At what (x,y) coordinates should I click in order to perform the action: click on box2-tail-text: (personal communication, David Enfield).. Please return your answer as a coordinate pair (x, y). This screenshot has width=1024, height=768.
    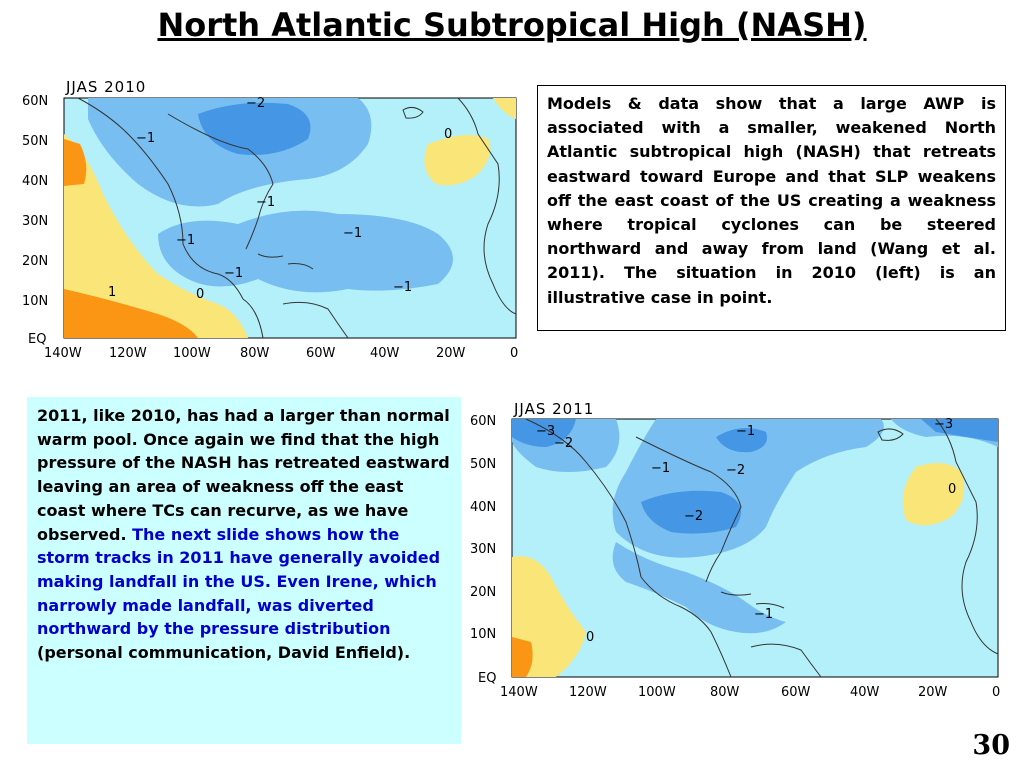
    Looking at the image, I should click on (224, 653).